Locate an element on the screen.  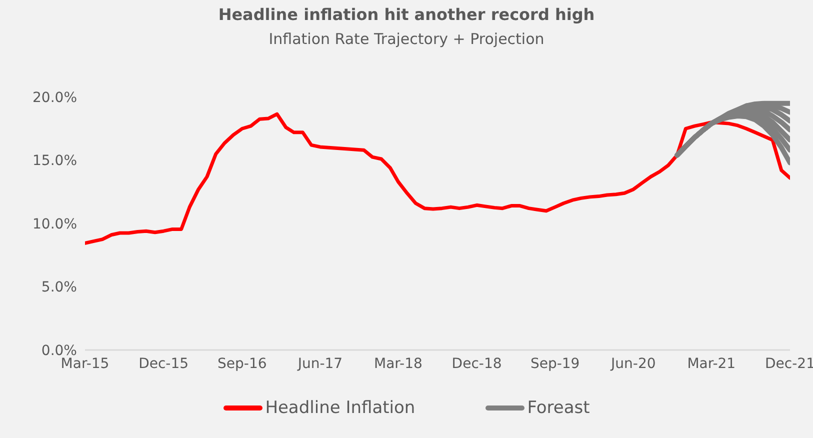
x-tick-label: Dec-15 is located at coordinates (163, 364).